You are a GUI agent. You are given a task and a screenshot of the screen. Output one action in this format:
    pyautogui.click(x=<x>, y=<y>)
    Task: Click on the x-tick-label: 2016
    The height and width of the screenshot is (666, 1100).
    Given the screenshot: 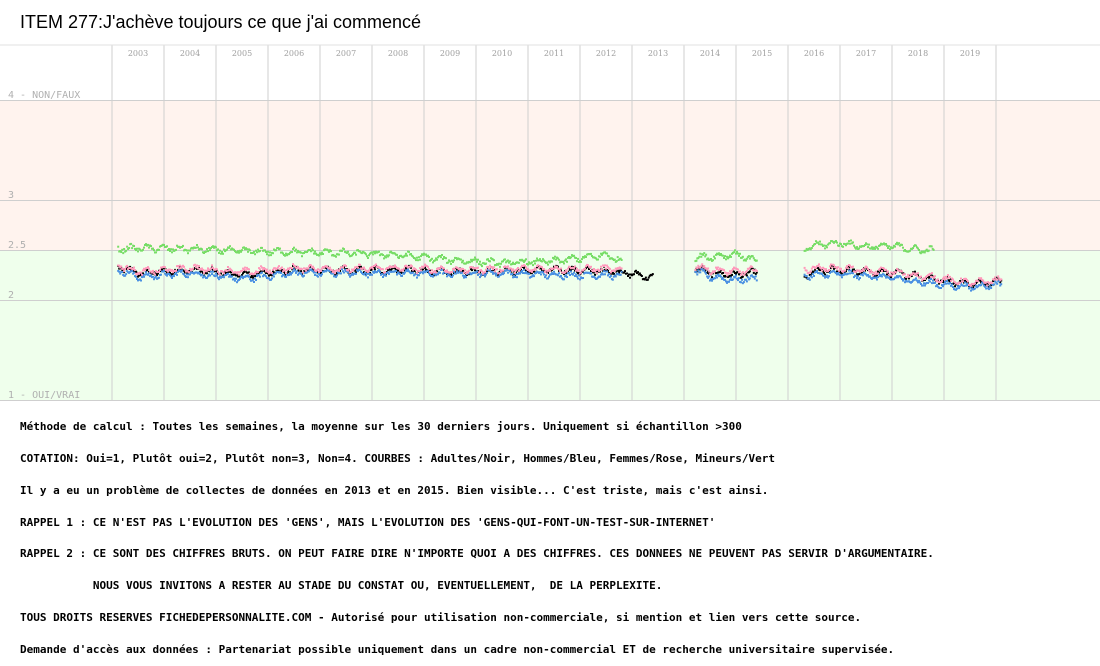 What is the action you would take?
    pyautogui.click(x=814, y=53)
    